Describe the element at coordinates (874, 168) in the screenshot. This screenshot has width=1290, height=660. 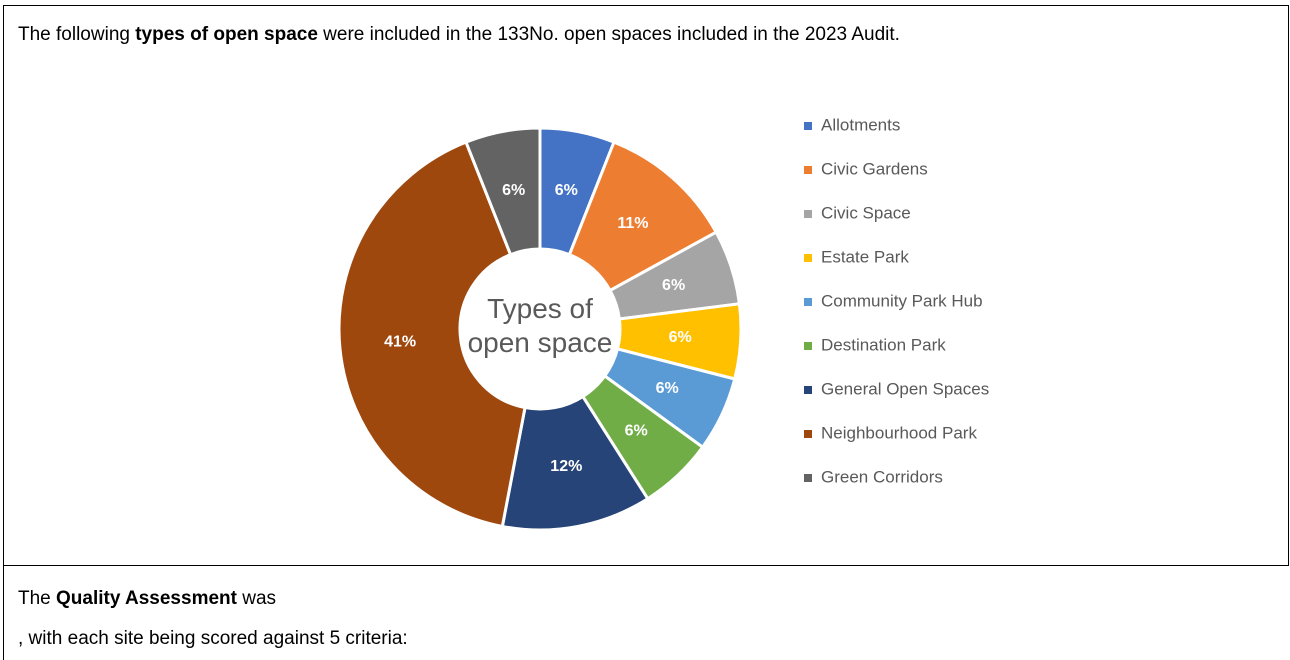
I see `legend-label: Civic Gardens` at that location.